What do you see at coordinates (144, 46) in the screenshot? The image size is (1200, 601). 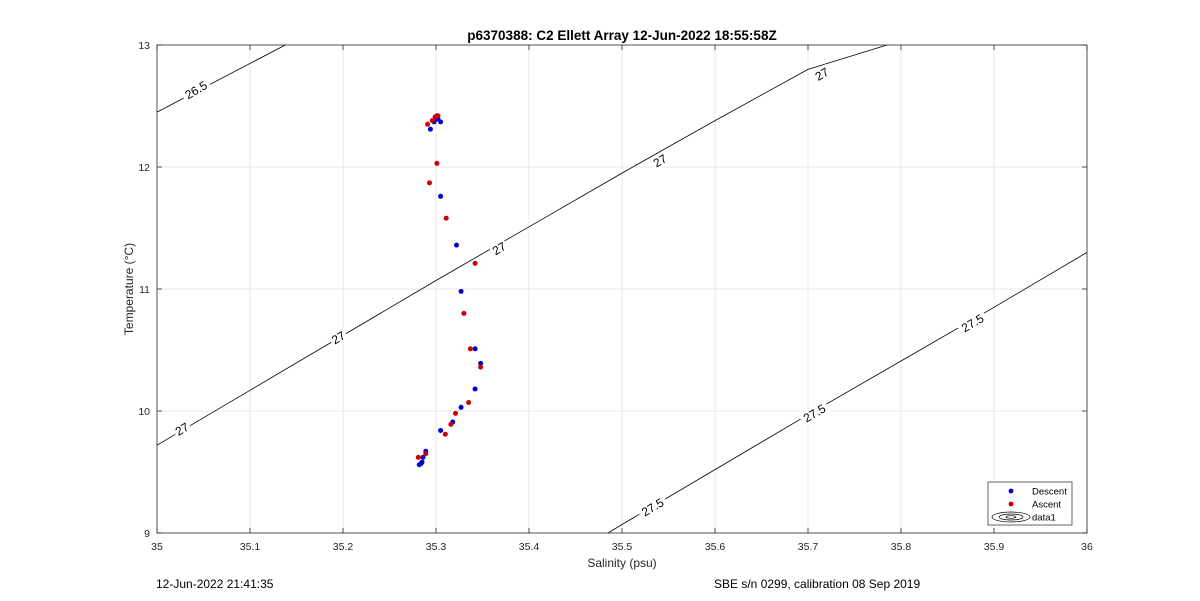 I see `y-tick-label: 13` at bounding box center [144, 46].